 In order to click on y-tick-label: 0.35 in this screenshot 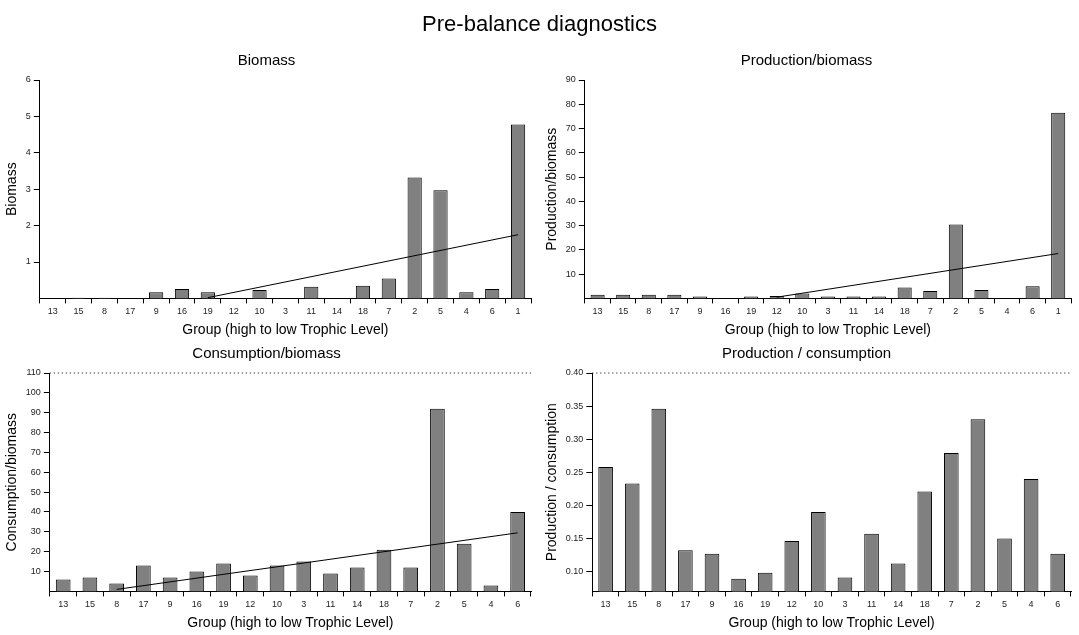, I will do `click(574, 405)`.